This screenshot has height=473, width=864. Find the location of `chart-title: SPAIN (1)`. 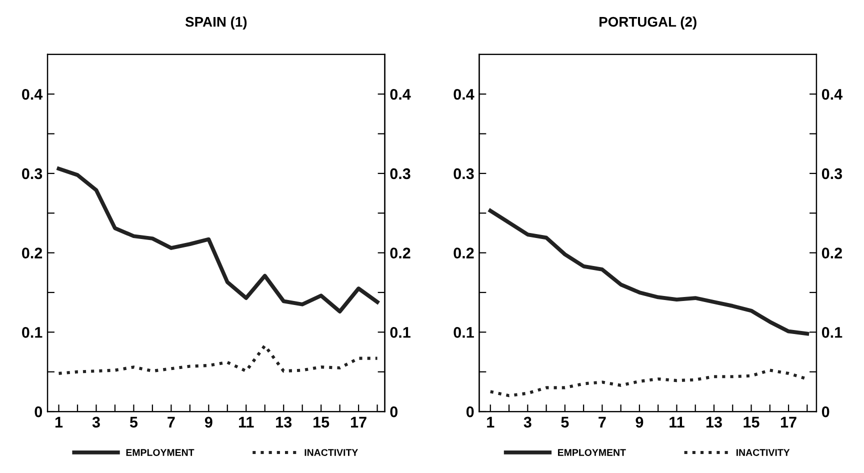

chart-title: SPAIN (1) is located at coordinates (216, 23).